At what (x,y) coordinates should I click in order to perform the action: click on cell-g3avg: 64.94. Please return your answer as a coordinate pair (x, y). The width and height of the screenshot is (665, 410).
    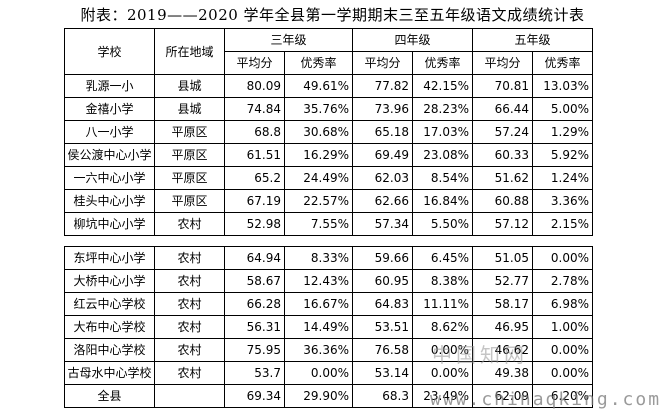
    Looking at the image, I should click on (254, 258).